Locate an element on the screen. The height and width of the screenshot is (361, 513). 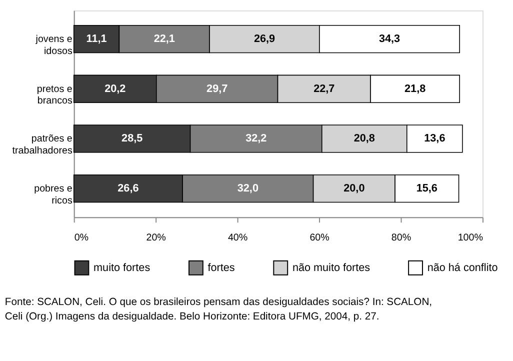
legend-label: não muito fortes is located at coordinates (331, 268).